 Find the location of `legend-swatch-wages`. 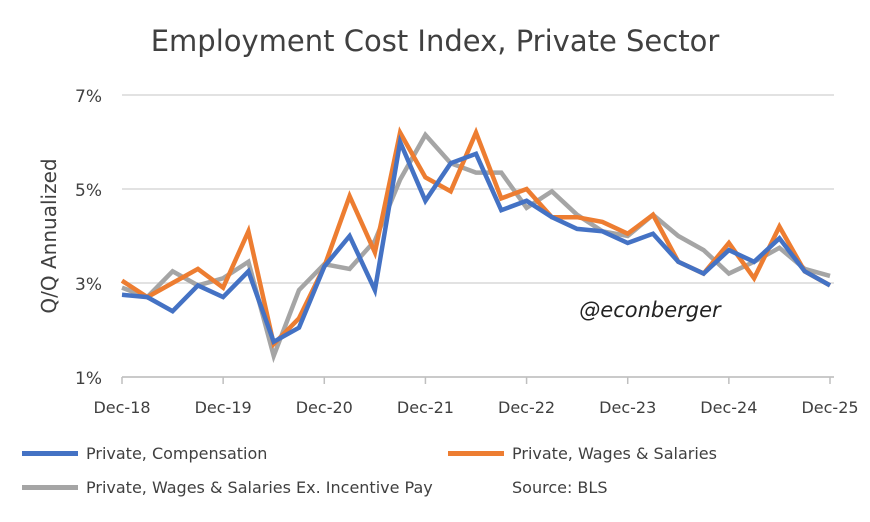

legend-swatch-wages is located at coordinates (476, 453).